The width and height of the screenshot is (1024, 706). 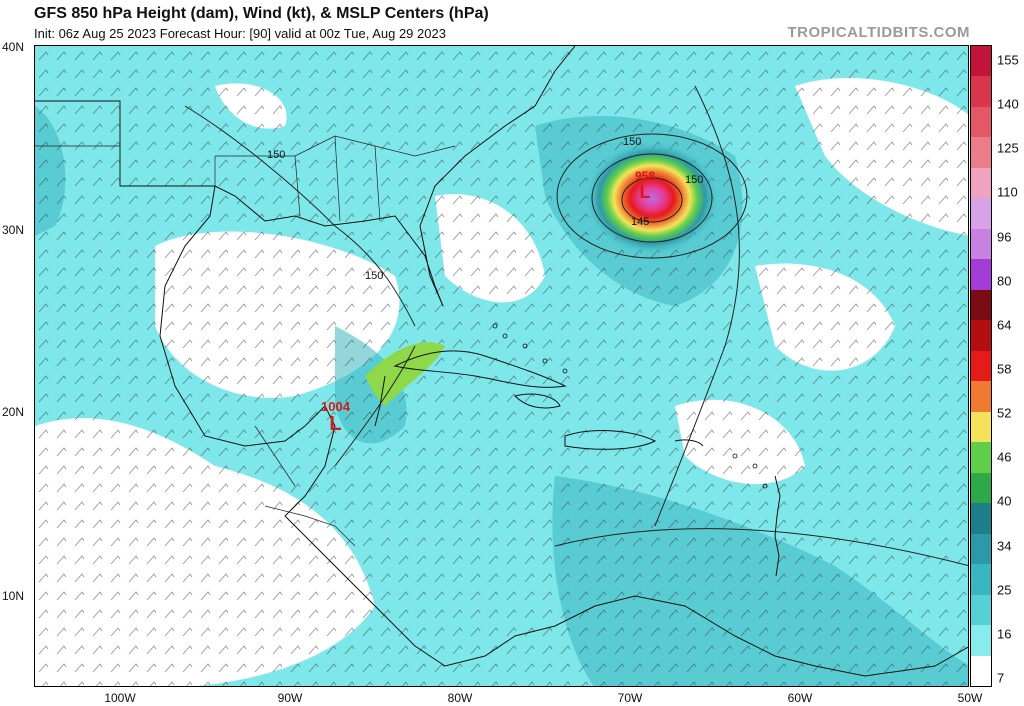 What do you see at coordinates (1004, 634) in the screenshot?
I see `colorbar-tick-label: 16` at bounding box center [1004, 634].